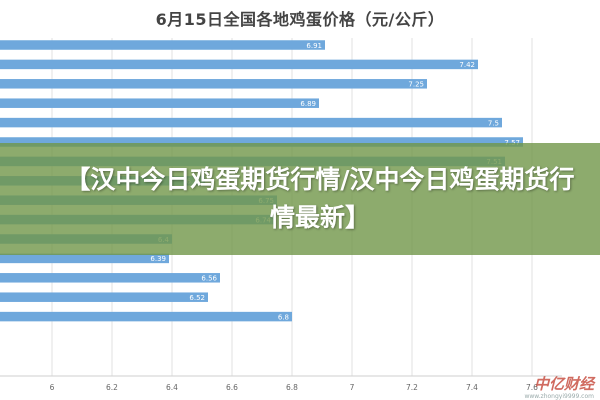  I want to click on x-tick-label: 6.8, so click(292, 387).